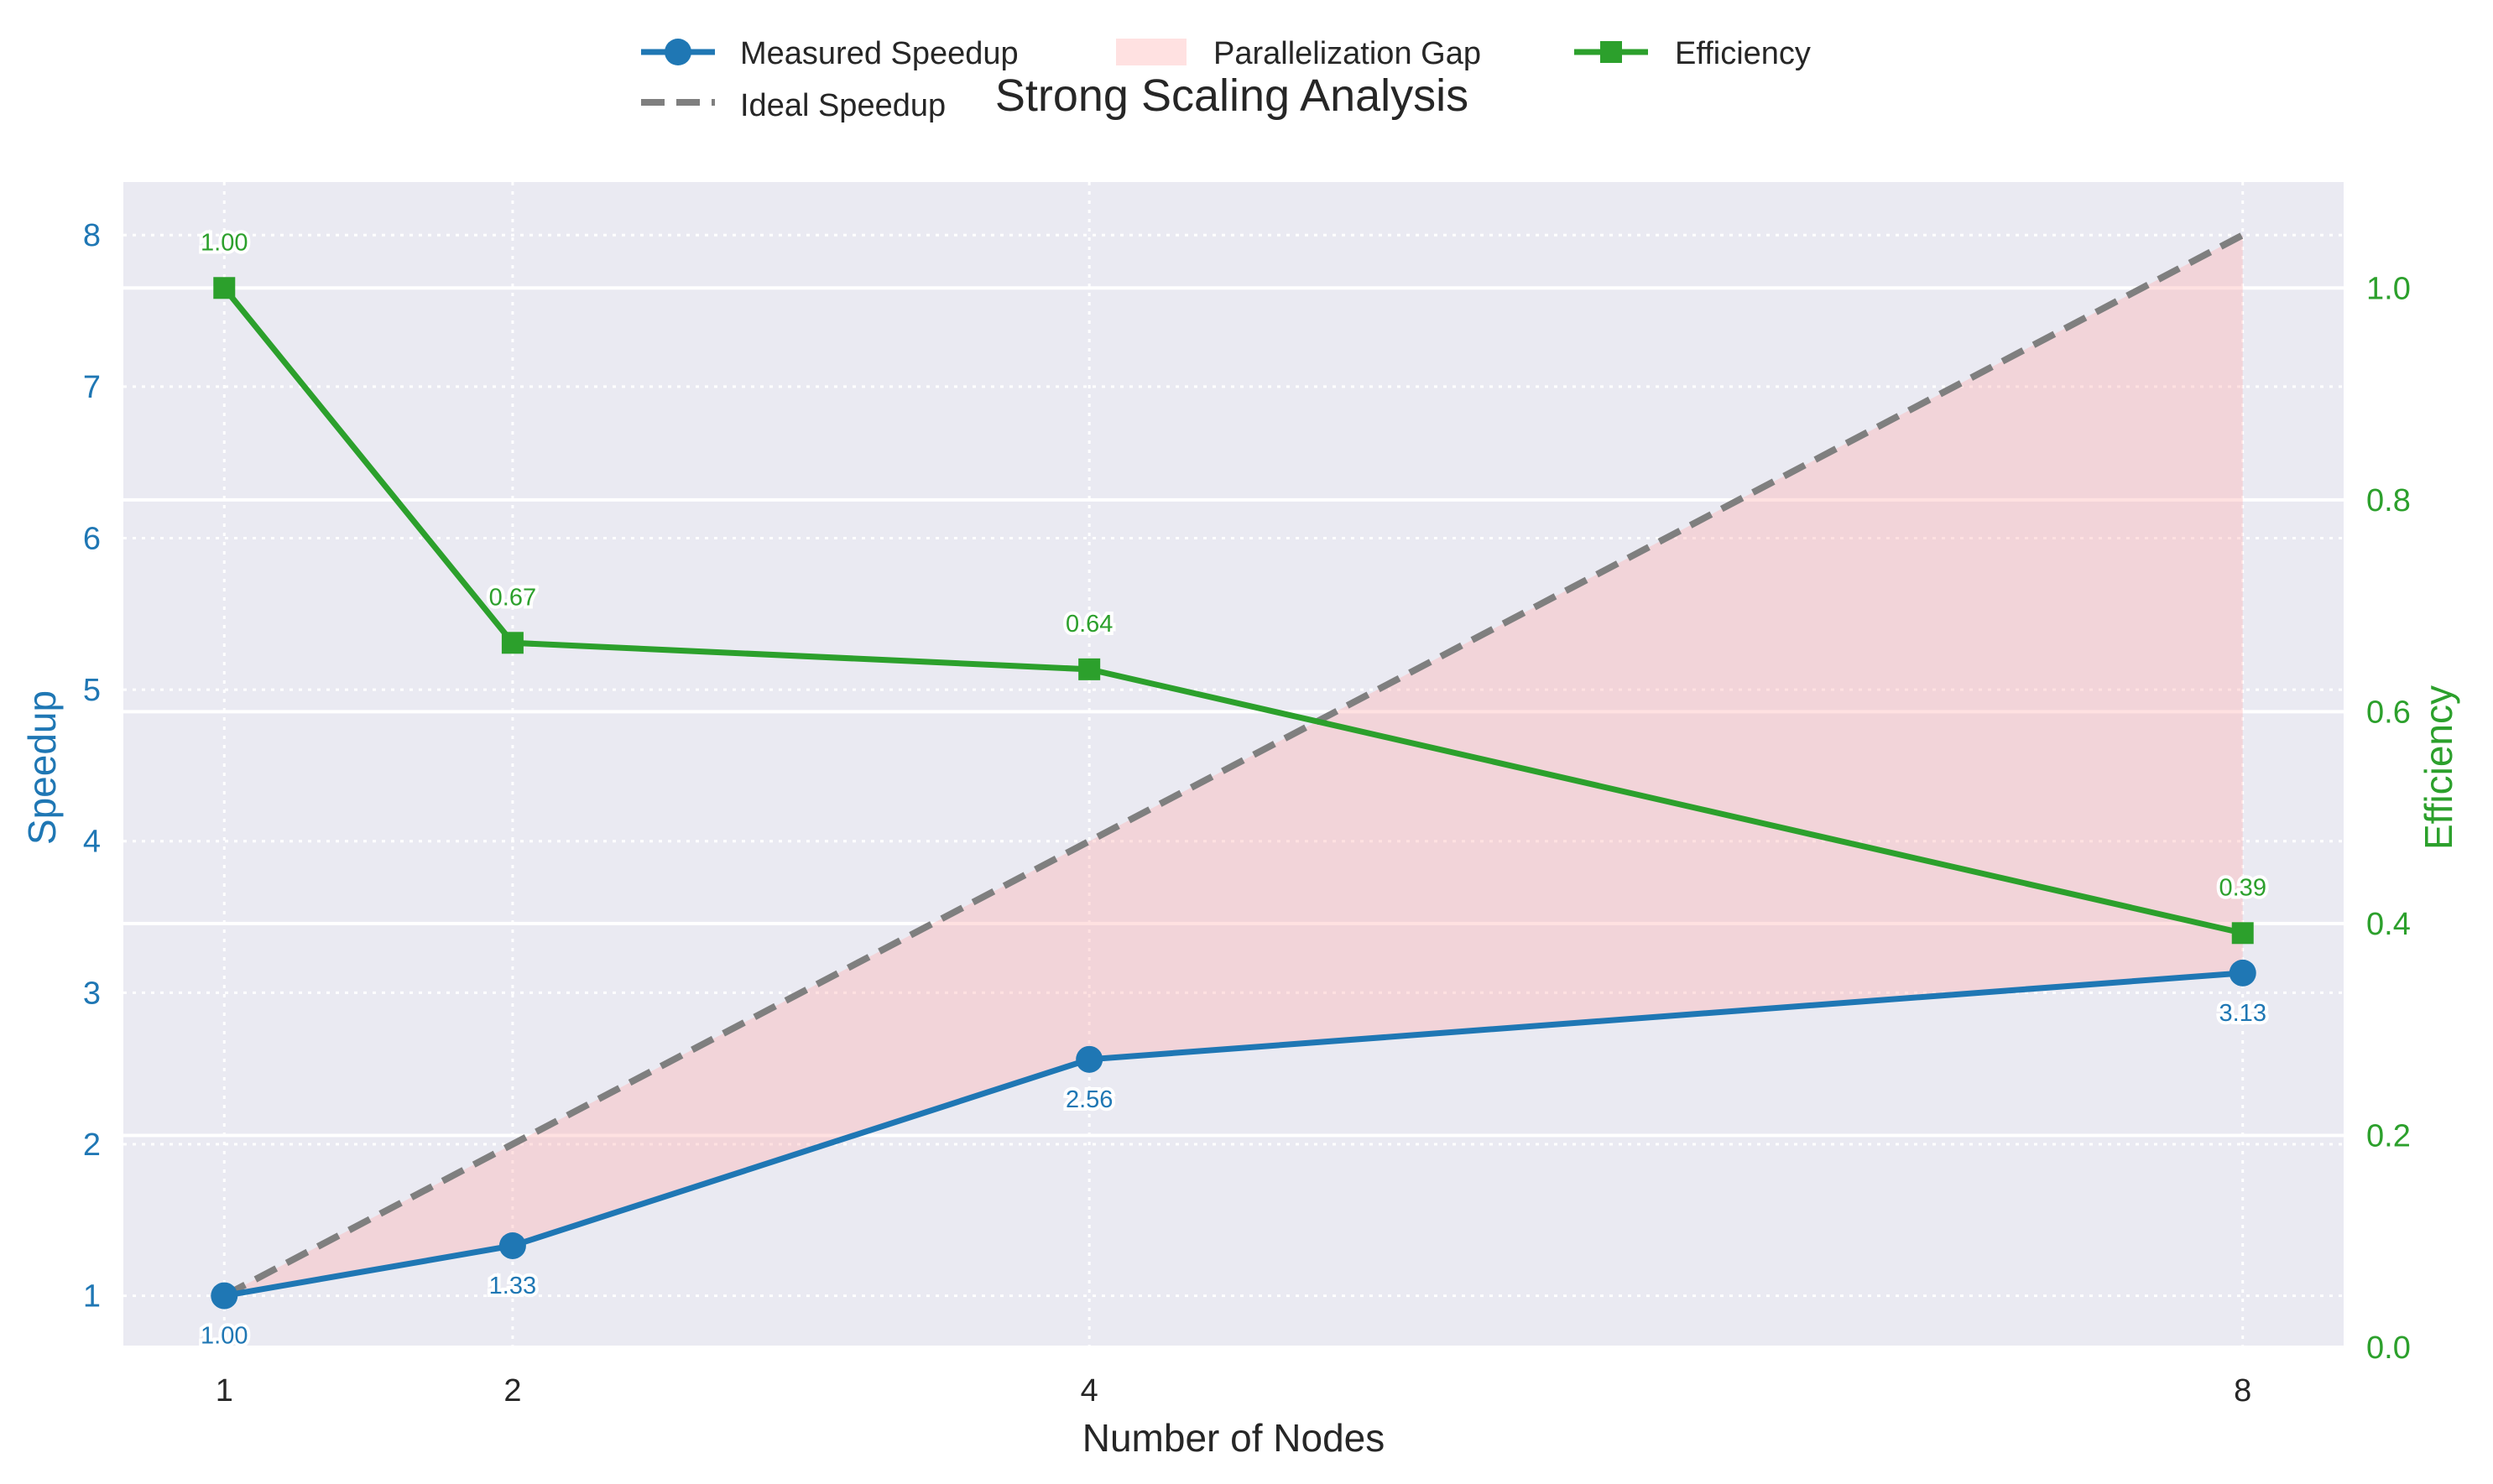 The image size is (2493, 1484). Describe the element at coordinates (512, 1390) in the screenshot. I see `x-tick-label-2: 2` at that location.